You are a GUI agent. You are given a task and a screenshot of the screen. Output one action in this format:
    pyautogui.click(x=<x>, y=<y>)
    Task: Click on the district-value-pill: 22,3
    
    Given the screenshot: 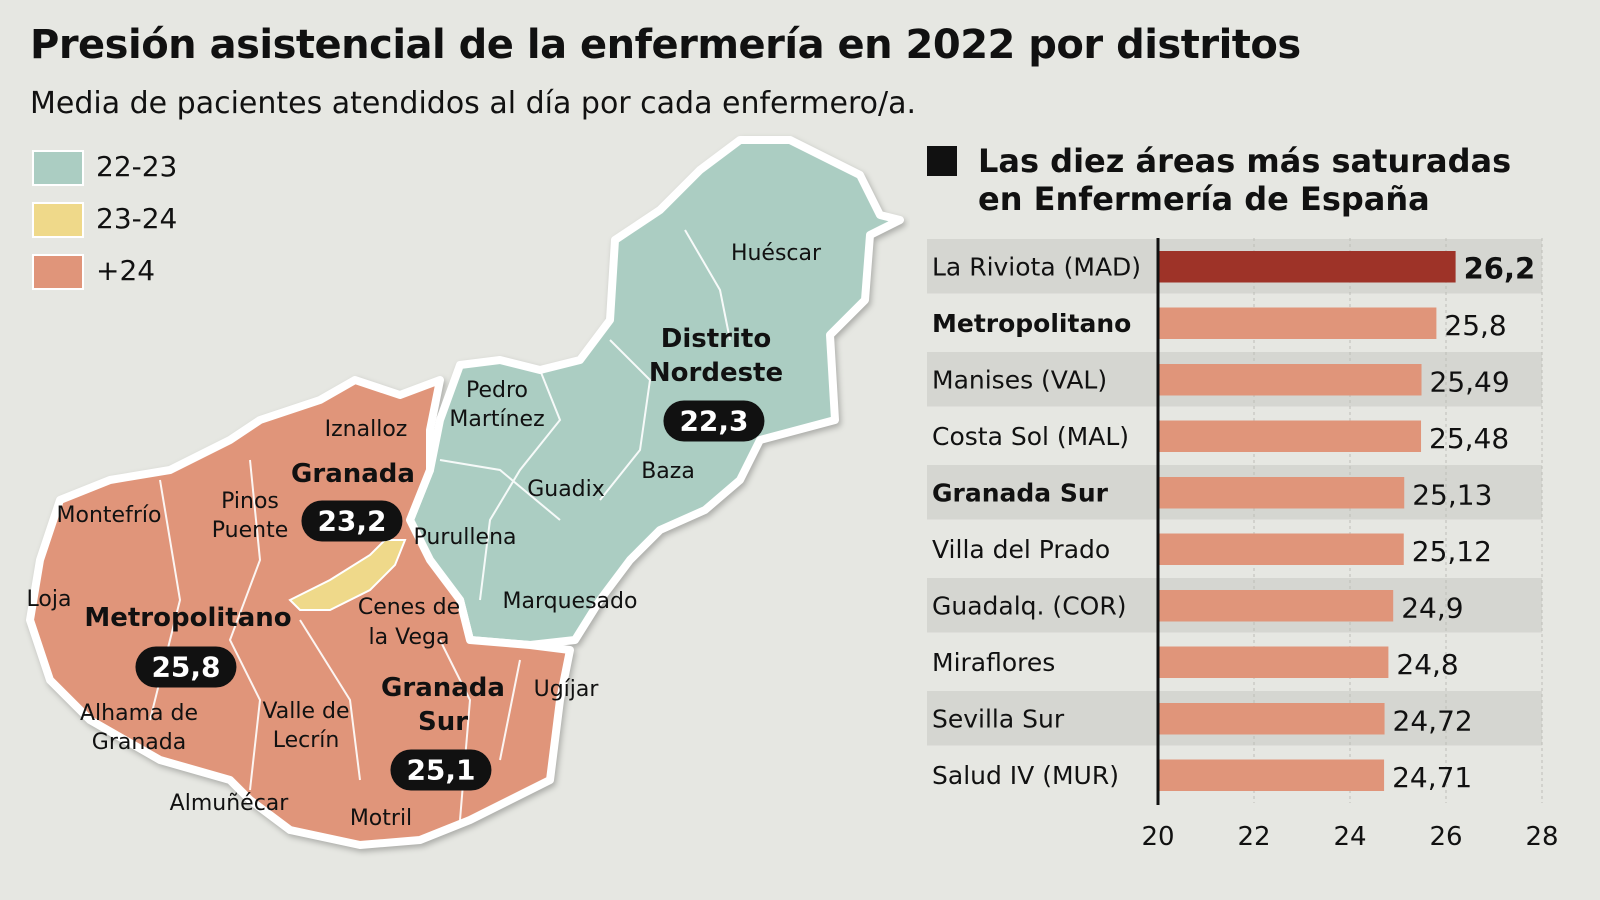 What is the action you would take?
    pyautogui.click(x=714, y=421)
    